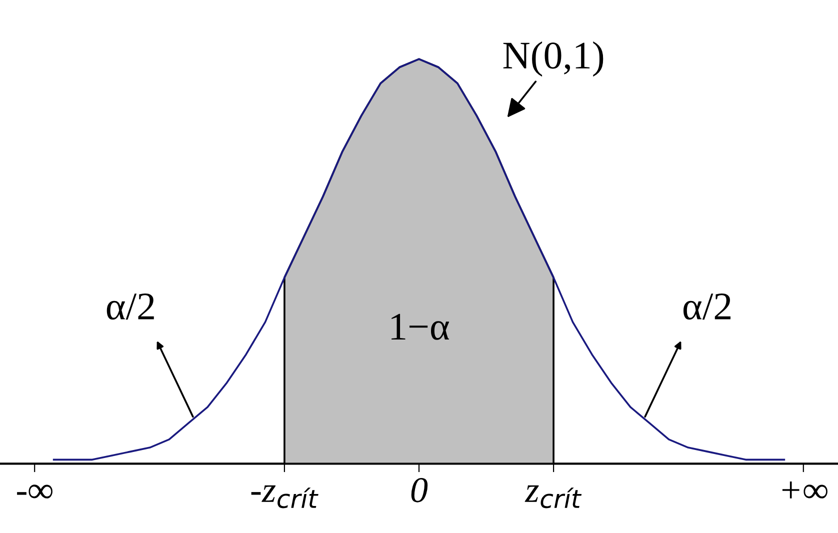 This screenshot has height=533, width=838. Describe the element at coordinates (419, 490) in the screenshot. I see `x-tick-label: 0` at that location.